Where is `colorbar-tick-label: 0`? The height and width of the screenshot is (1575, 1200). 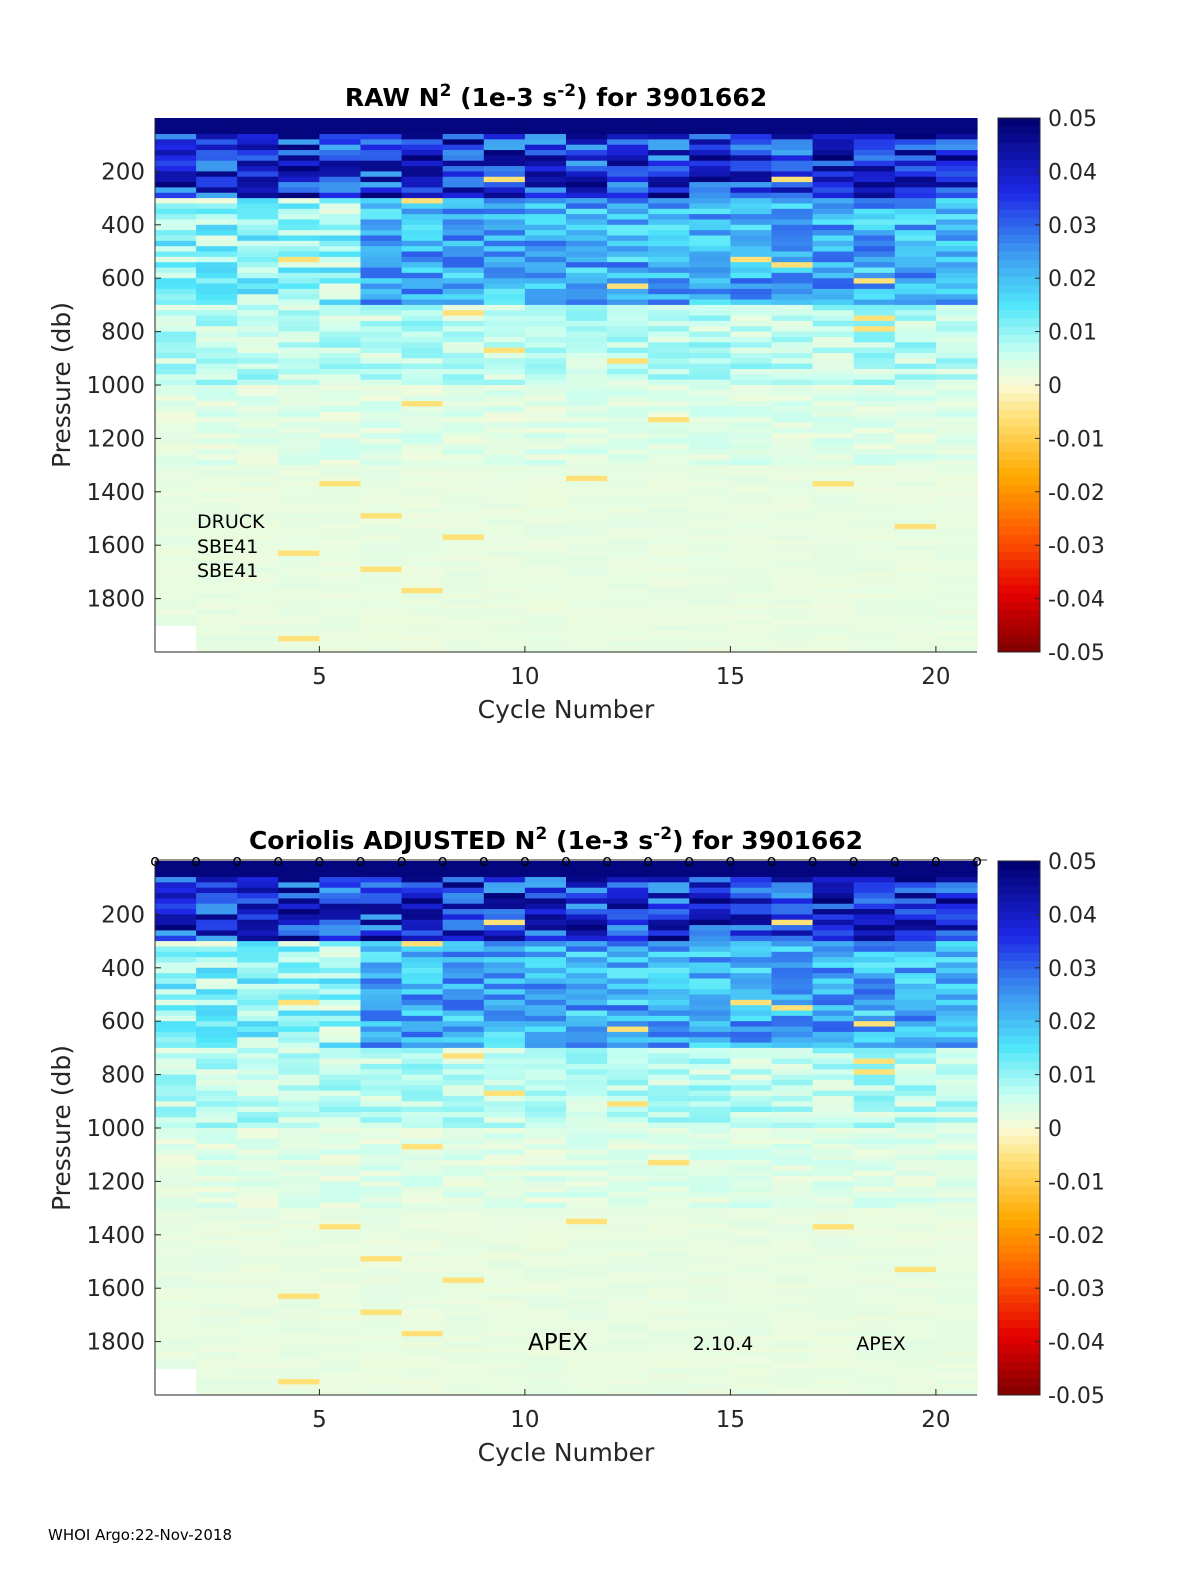 colorbar-tick-label: 0 is located at coordinates (1055, 386).